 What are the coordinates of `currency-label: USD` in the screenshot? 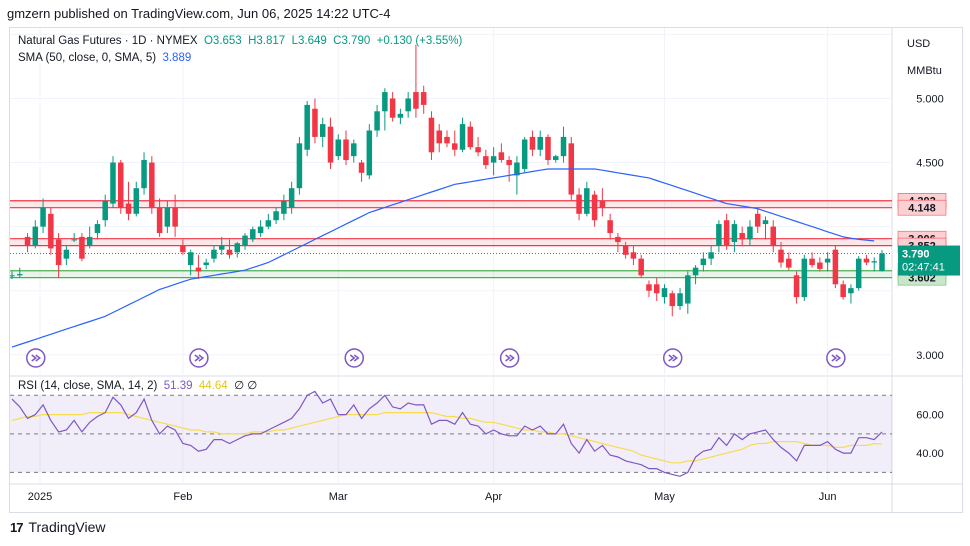 It's located at (919, 44).